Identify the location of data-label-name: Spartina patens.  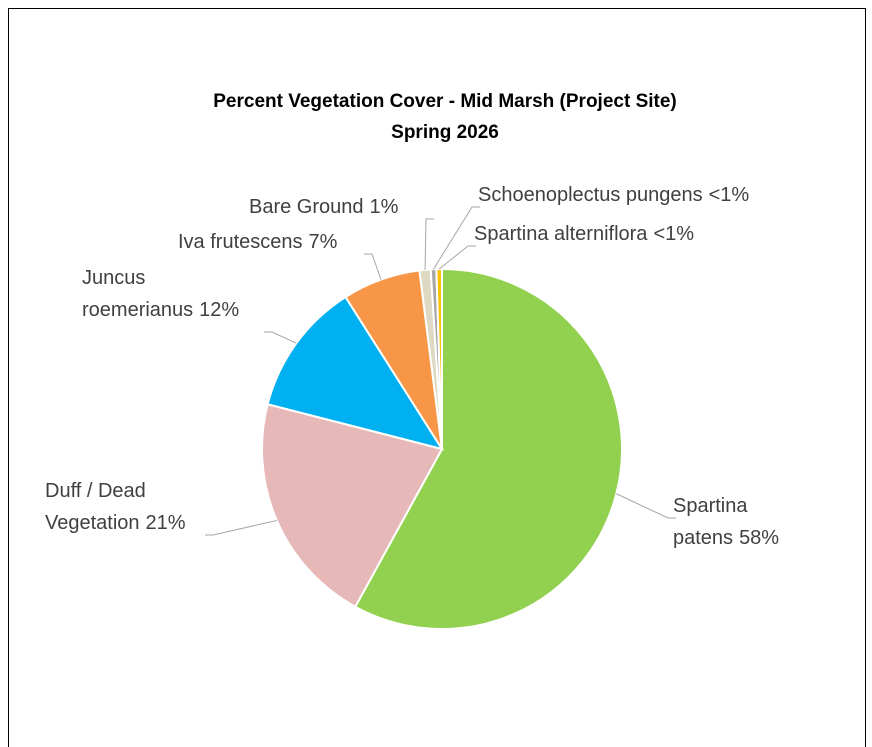
(710, 522).